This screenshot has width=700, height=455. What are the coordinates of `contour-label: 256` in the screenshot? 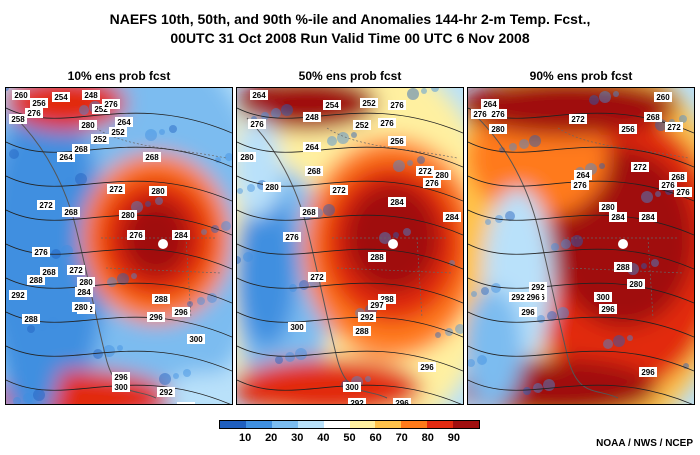 It's located at (397, 141).